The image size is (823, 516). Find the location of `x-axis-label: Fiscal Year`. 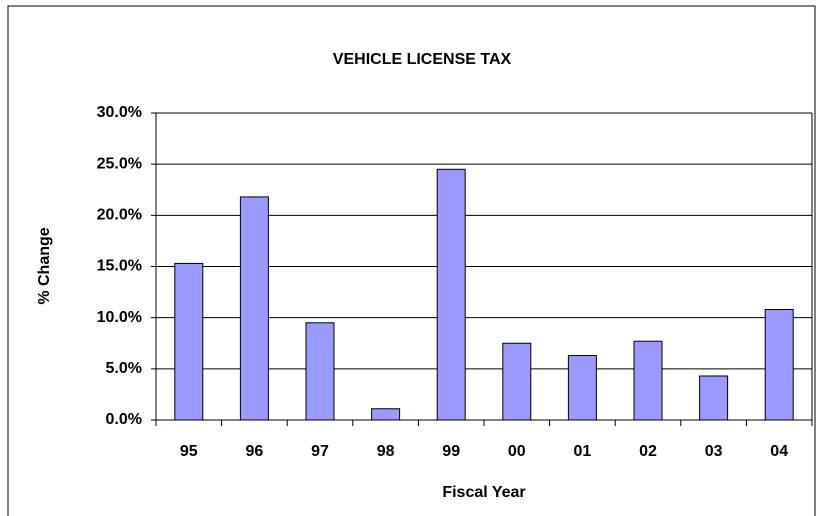

x-axis-label: Fiscal Year is located at coordinates (483, 492).